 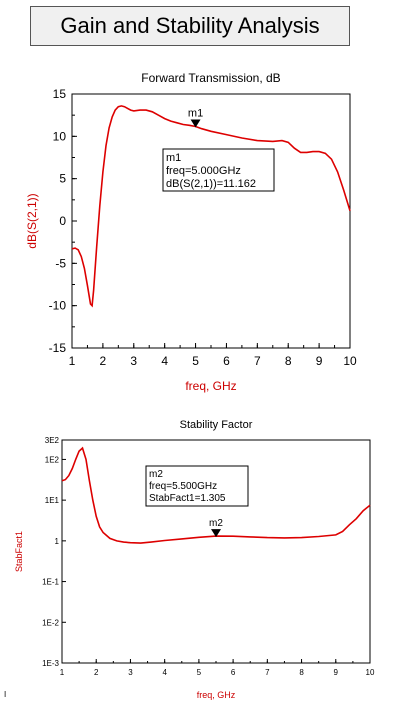 I want to click on chart-title: Stability Factor, so click(x=216, y=425).